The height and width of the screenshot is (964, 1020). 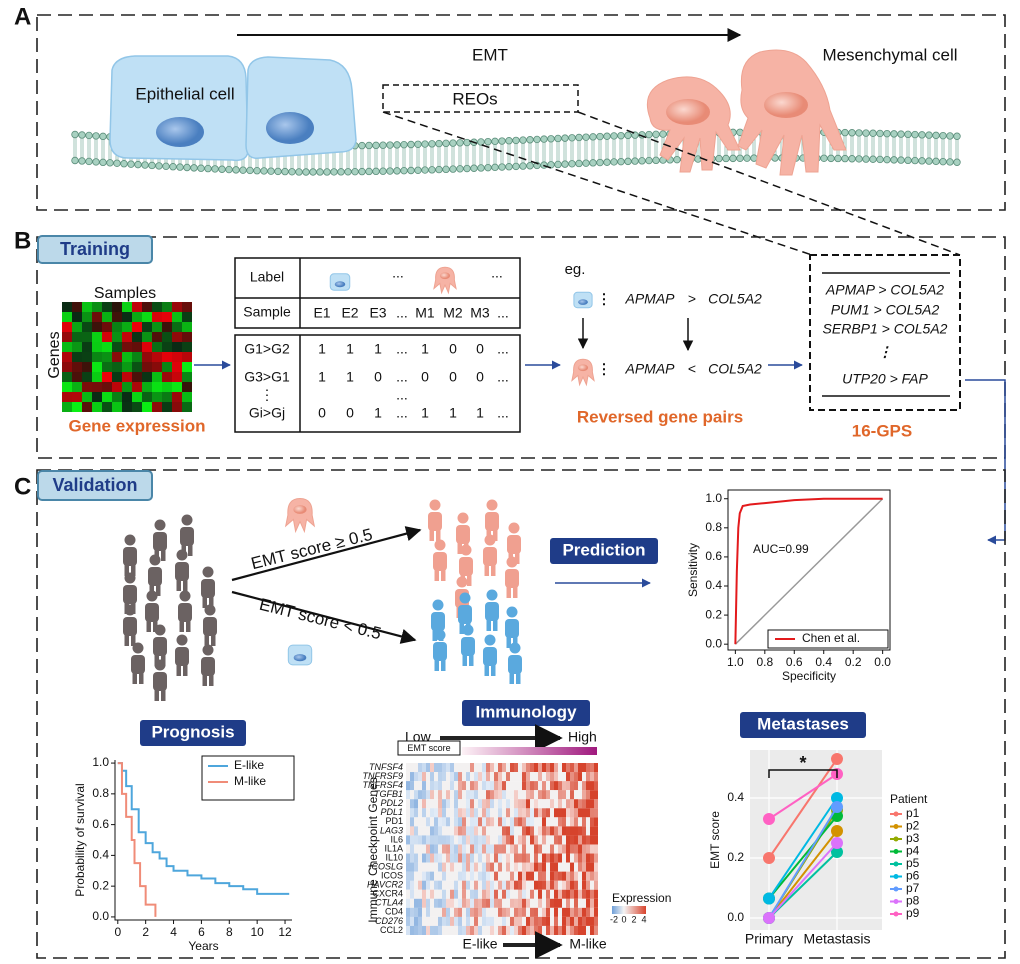 I want to click on immunology-tag, so click(x=526, y=713).